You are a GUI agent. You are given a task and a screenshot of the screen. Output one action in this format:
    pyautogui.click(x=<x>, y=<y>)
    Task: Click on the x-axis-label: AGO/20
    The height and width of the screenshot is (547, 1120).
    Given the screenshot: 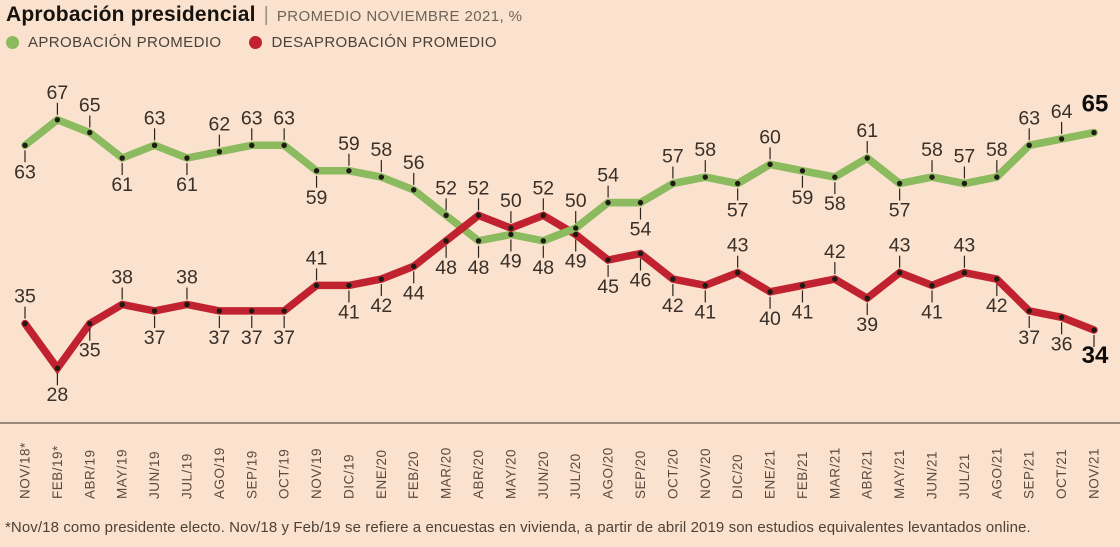 What is the action you would take?
    pyautogui.click(x=608, y=473)
    